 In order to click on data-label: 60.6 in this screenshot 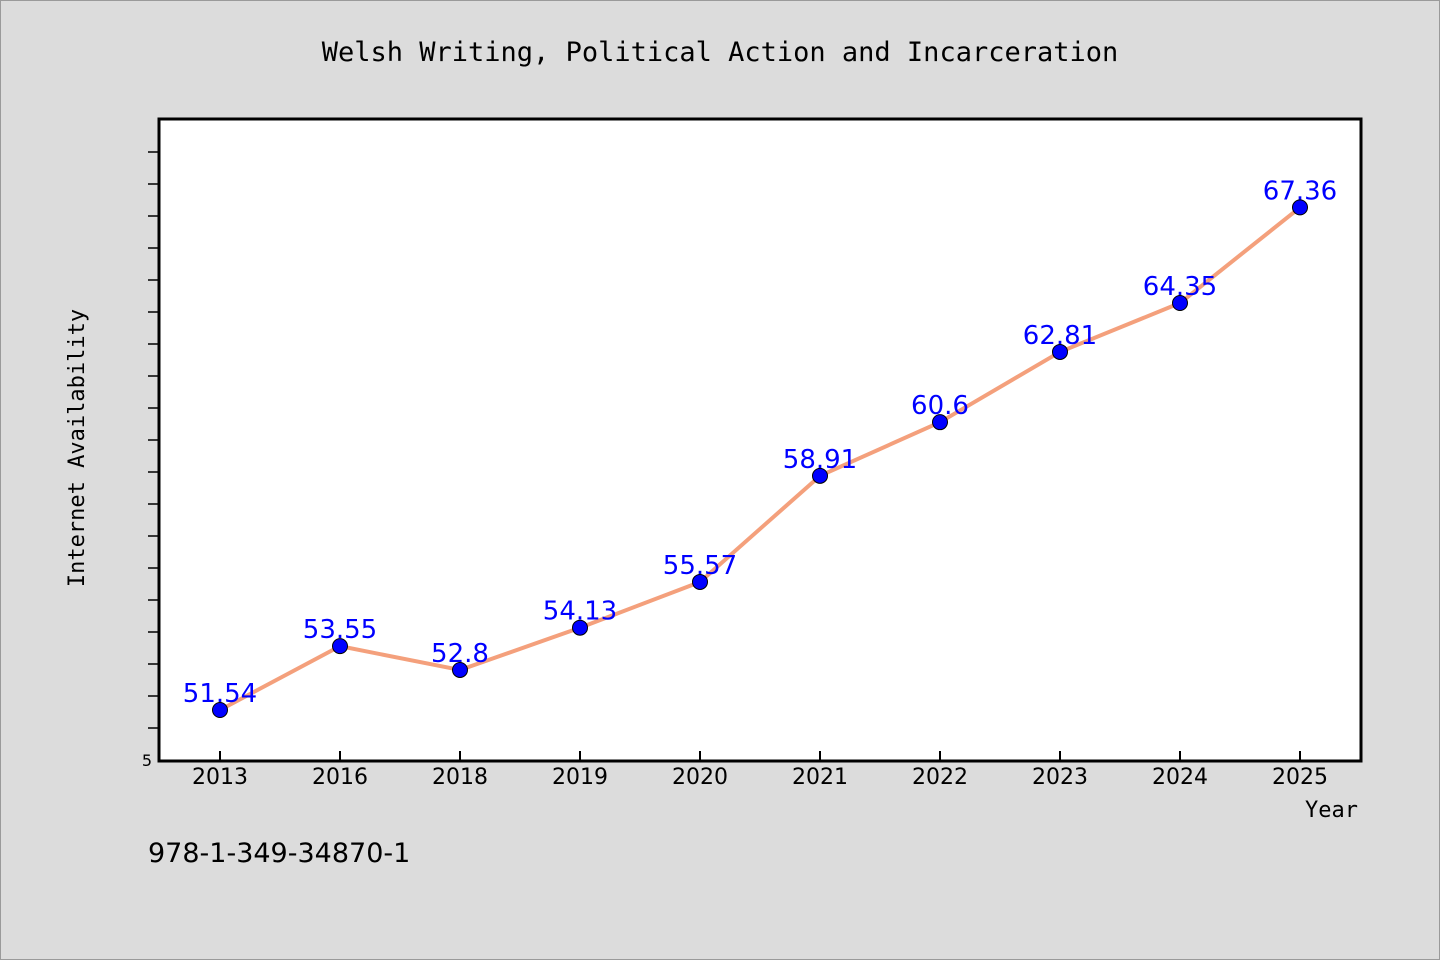, I will do `click(940, 406)`.